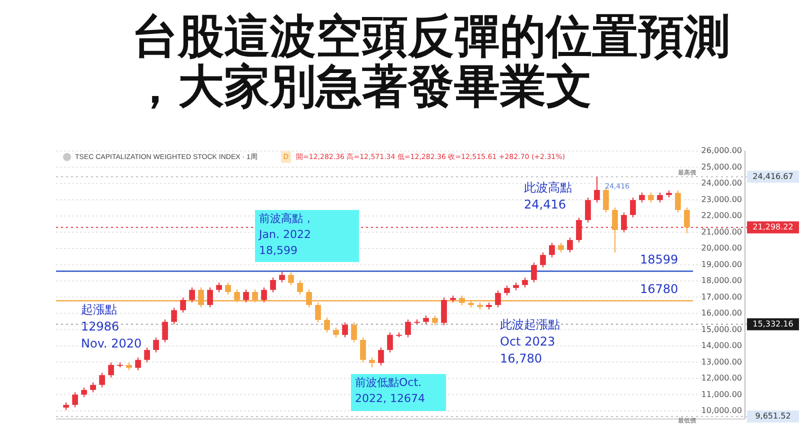 This screenshot has height=441, width=800. Describe the element at coordinates (721, 151) in the screenshot. I see `y-tick-label: 26,000.00` at that location.